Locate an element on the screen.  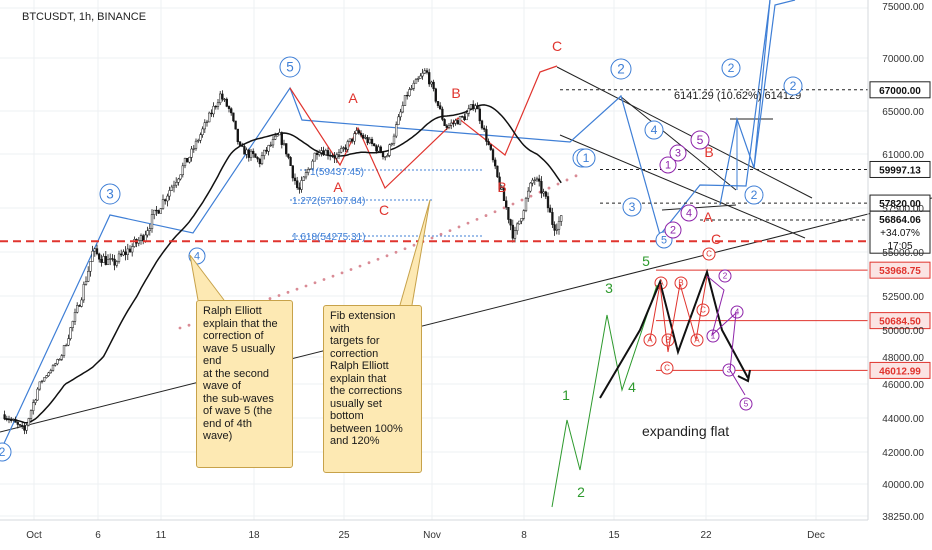
purple-wave-label-text: 3 is located at coordinates (678, 154).